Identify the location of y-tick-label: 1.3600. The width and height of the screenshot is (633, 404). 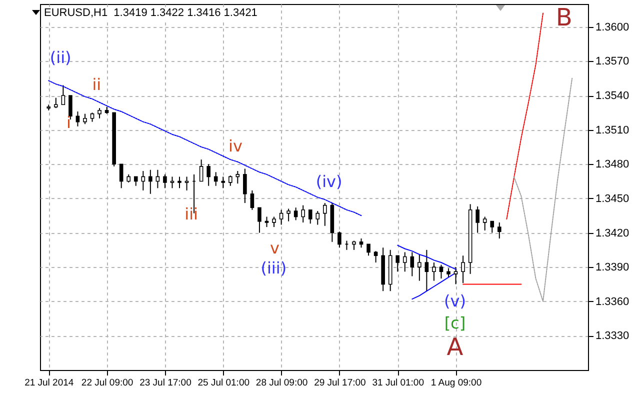
(613, 27).